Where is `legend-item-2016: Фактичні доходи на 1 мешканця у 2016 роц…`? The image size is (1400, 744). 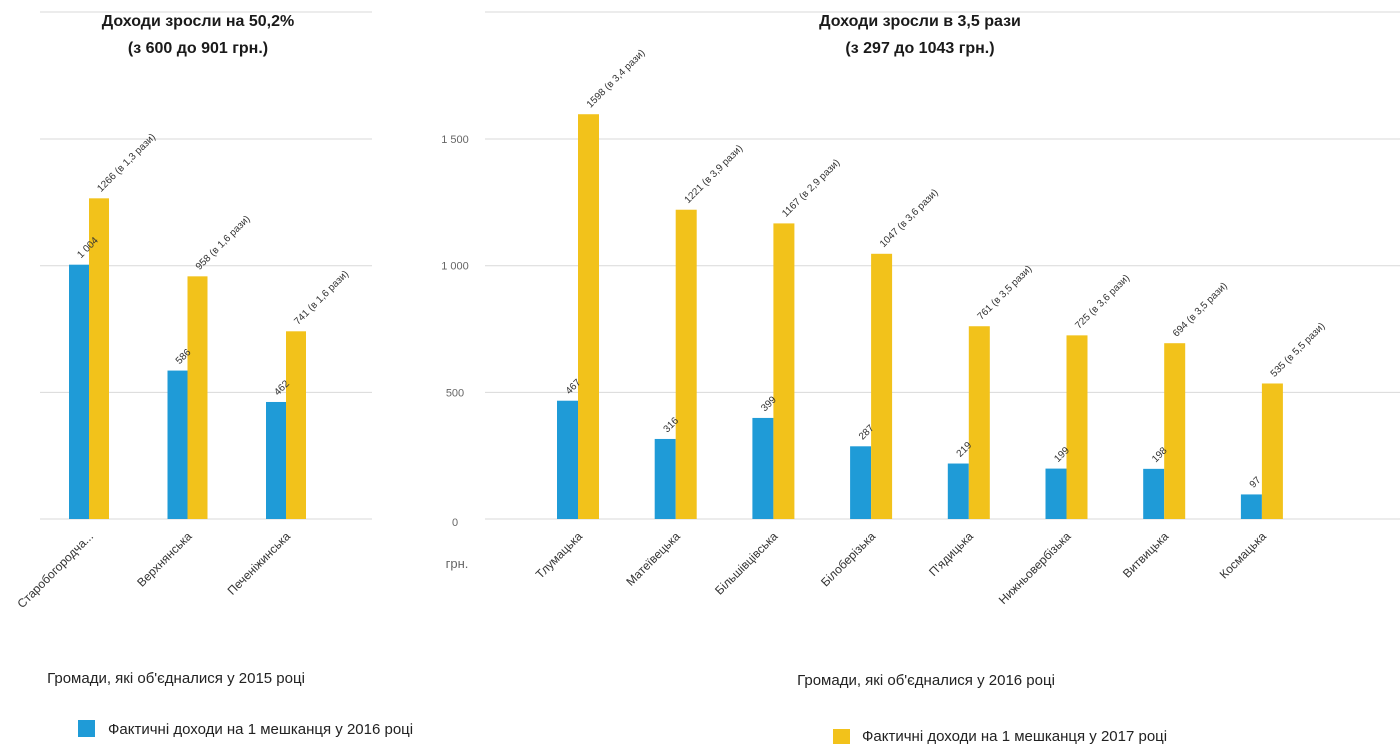
legend-item-2016: Фактичні доходи на 1 мешканця у 2016 роц… is located at coordinates (245, 729).